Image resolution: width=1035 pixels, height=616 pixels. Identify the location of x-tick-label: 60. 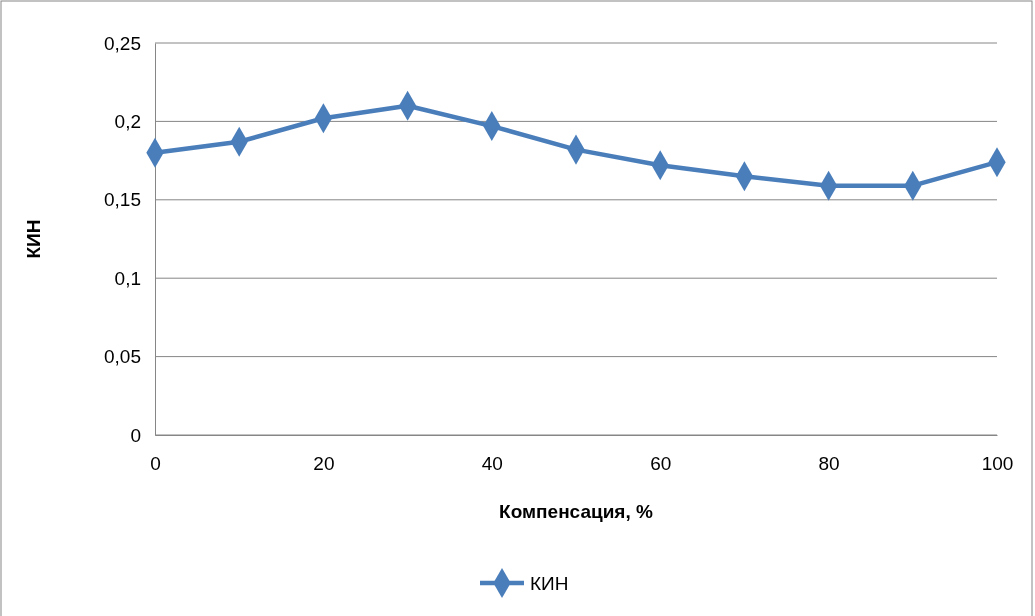
(661, 464).